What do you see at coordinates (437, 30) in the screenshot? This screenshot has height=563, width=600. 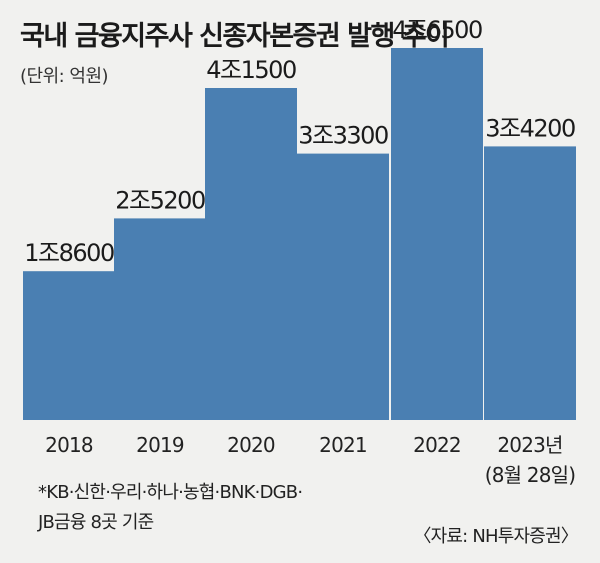 I see `data-label-2022: 4조6500` at bounding box center [437, 30].